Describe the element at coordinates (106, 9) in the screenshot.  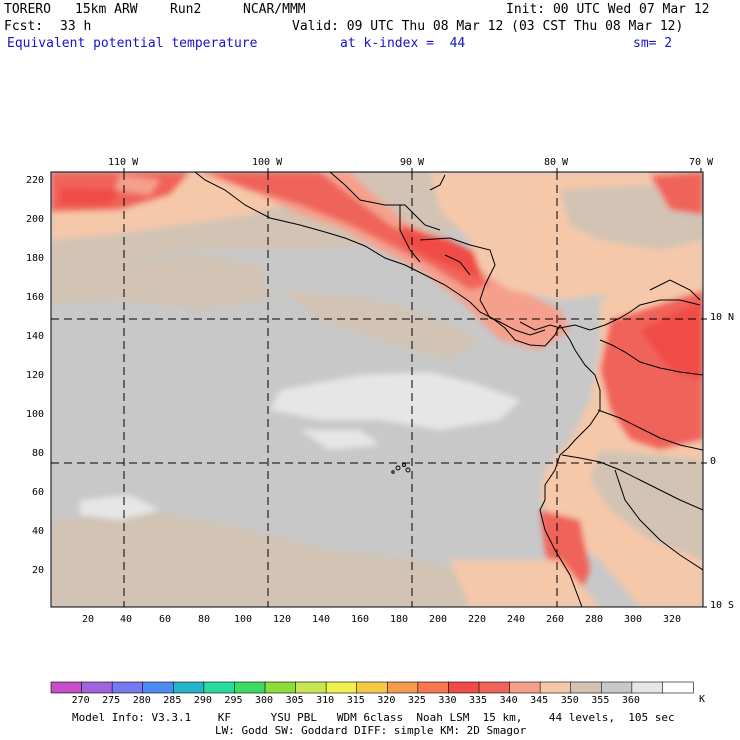
I see `model-resolution: 15km ARW` at that location.